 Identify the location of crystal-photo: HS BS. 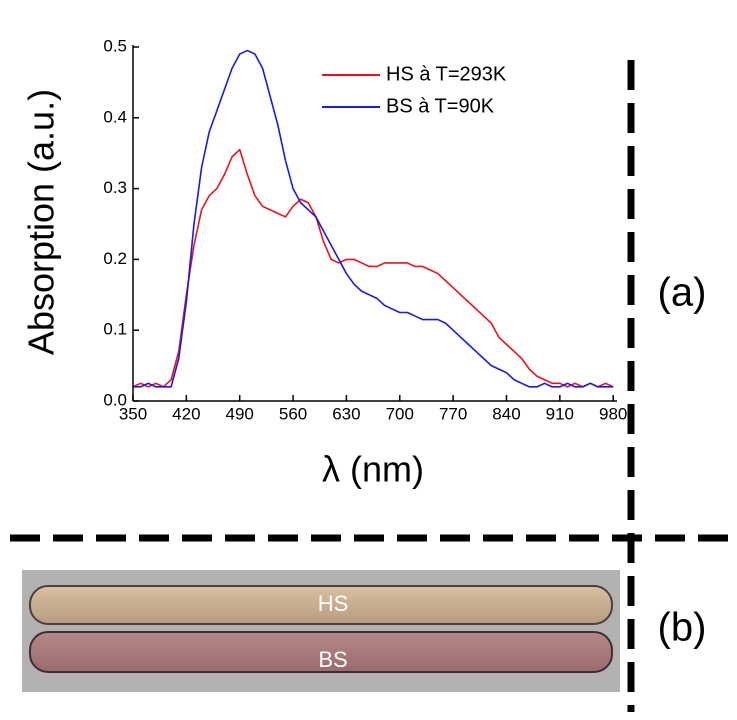
(321, 631).